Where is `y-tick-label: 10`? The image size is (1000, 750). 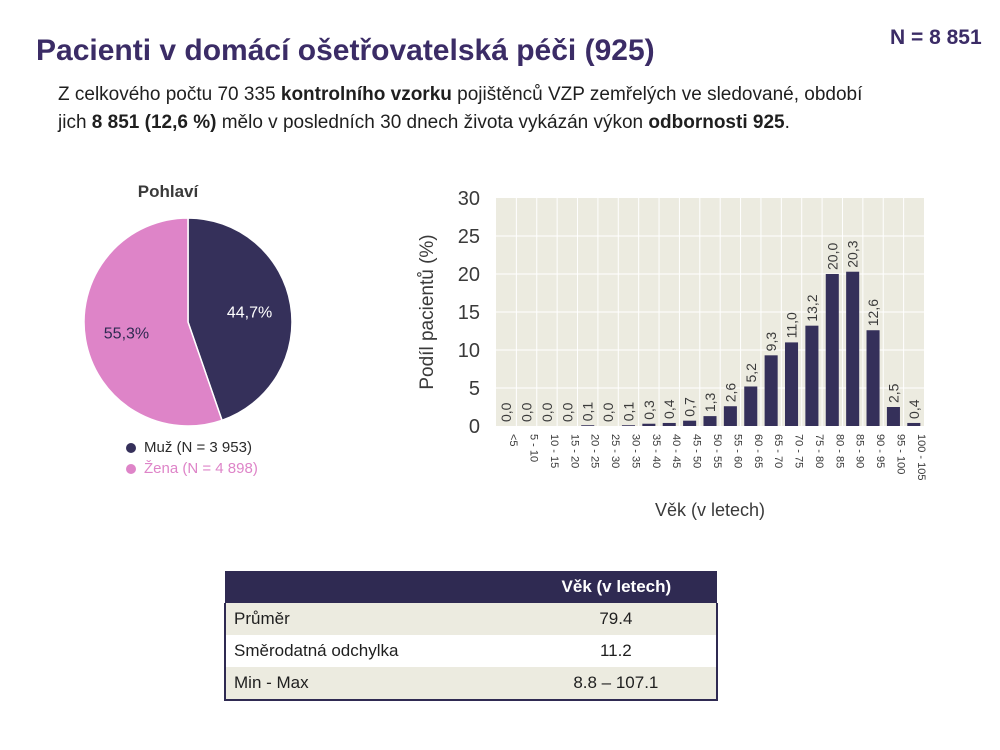 y-tick-label: 10 is located at coordinates (469, 351).